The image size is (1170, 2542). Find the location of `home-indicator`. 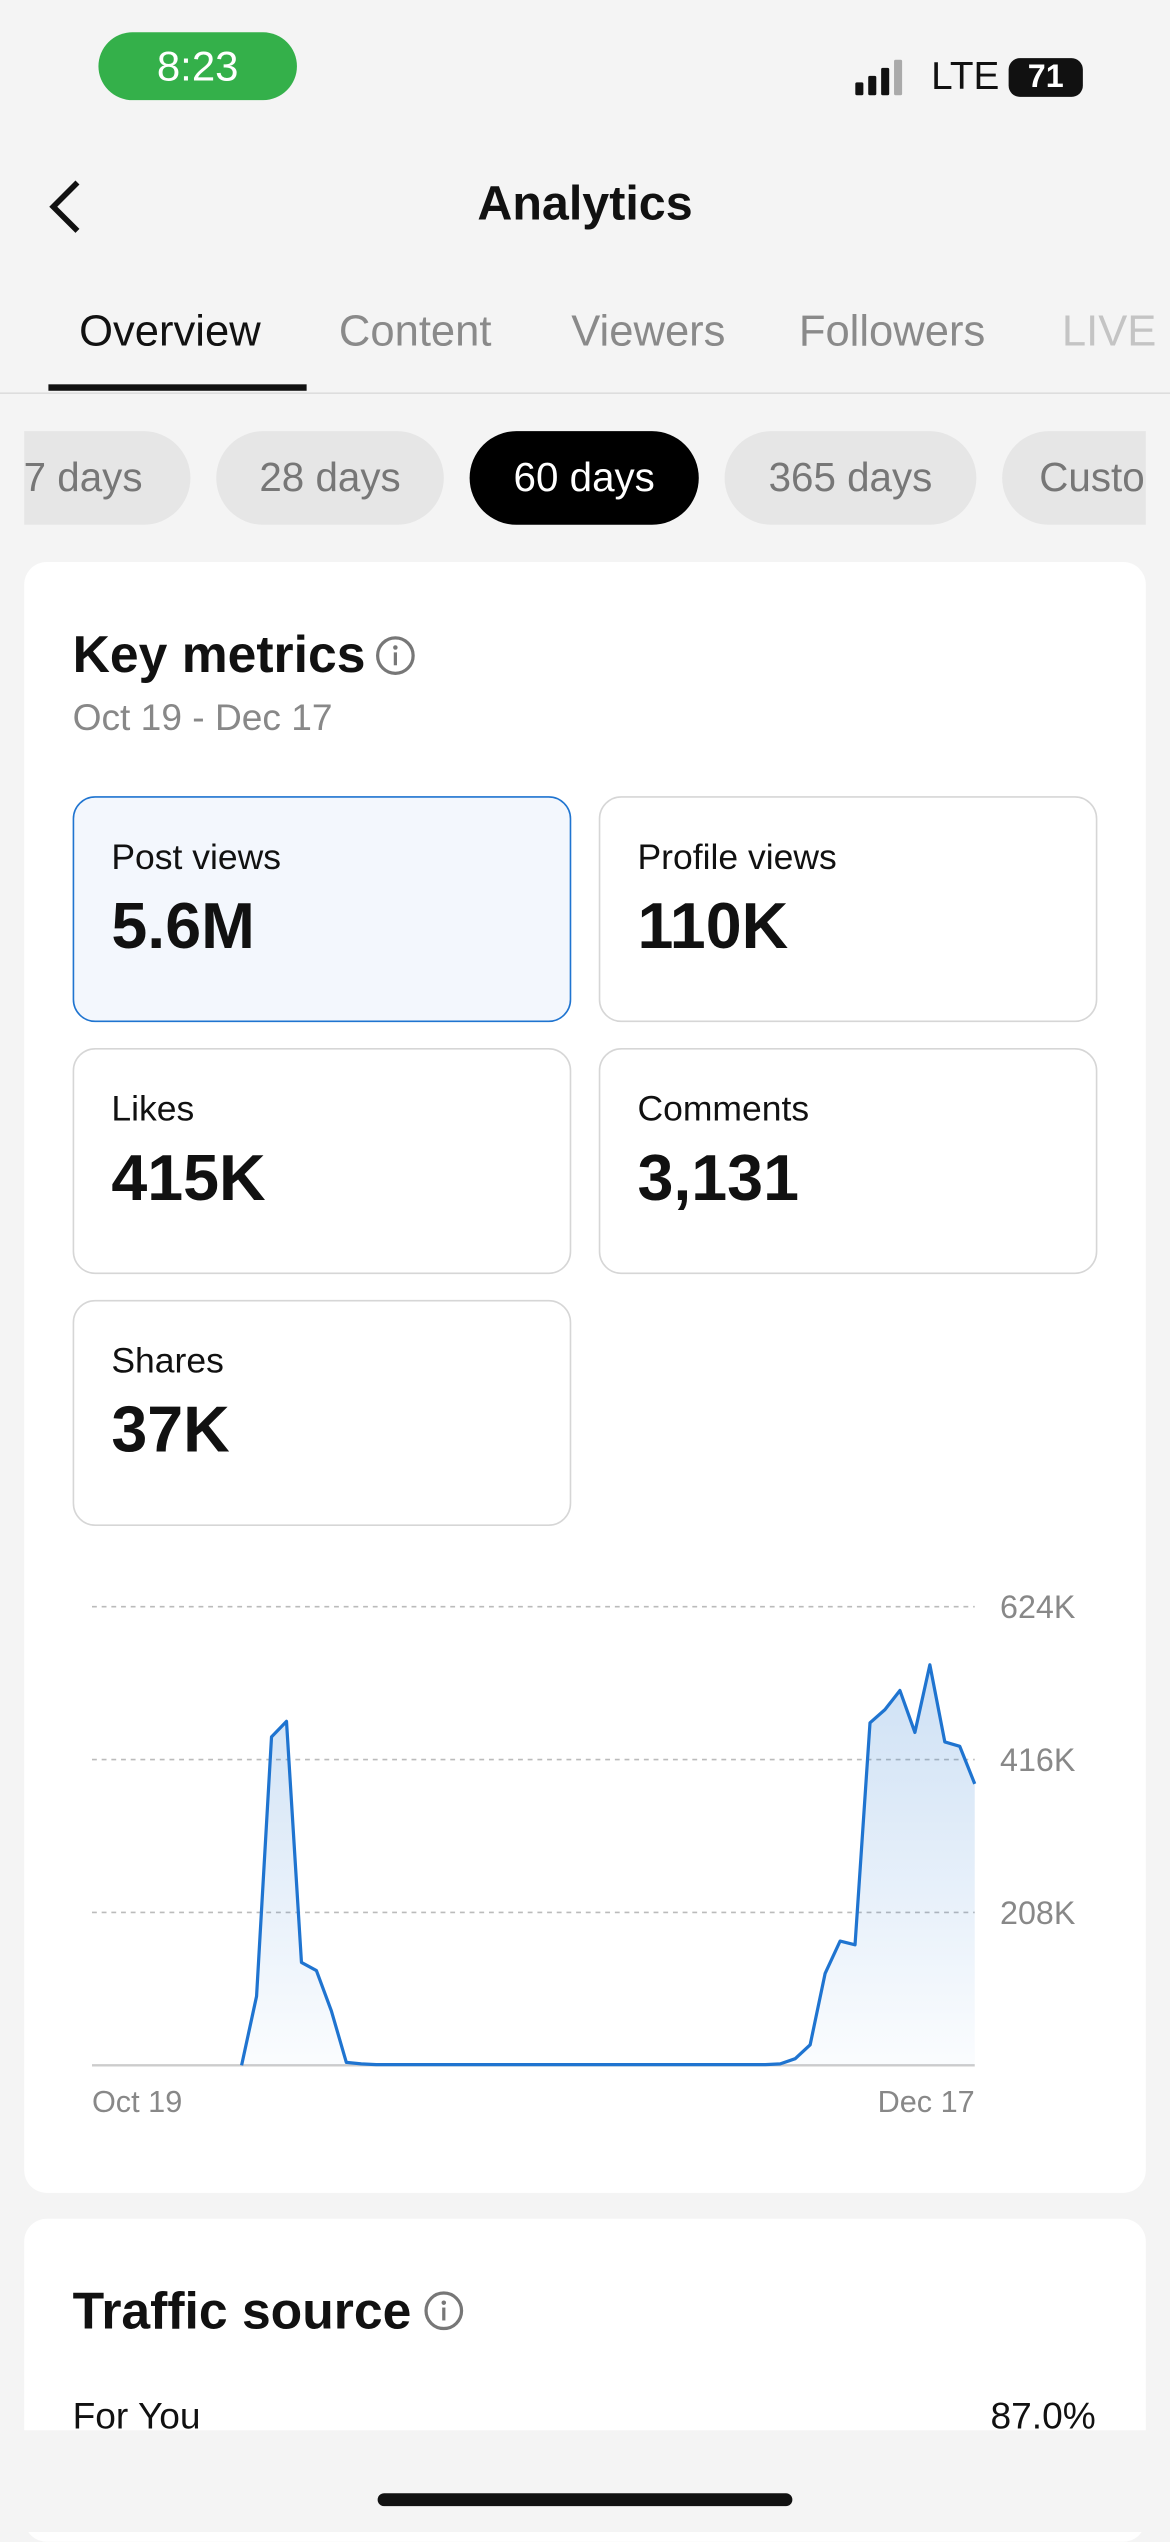

home-indicator is located at coordinates (585, 2500).